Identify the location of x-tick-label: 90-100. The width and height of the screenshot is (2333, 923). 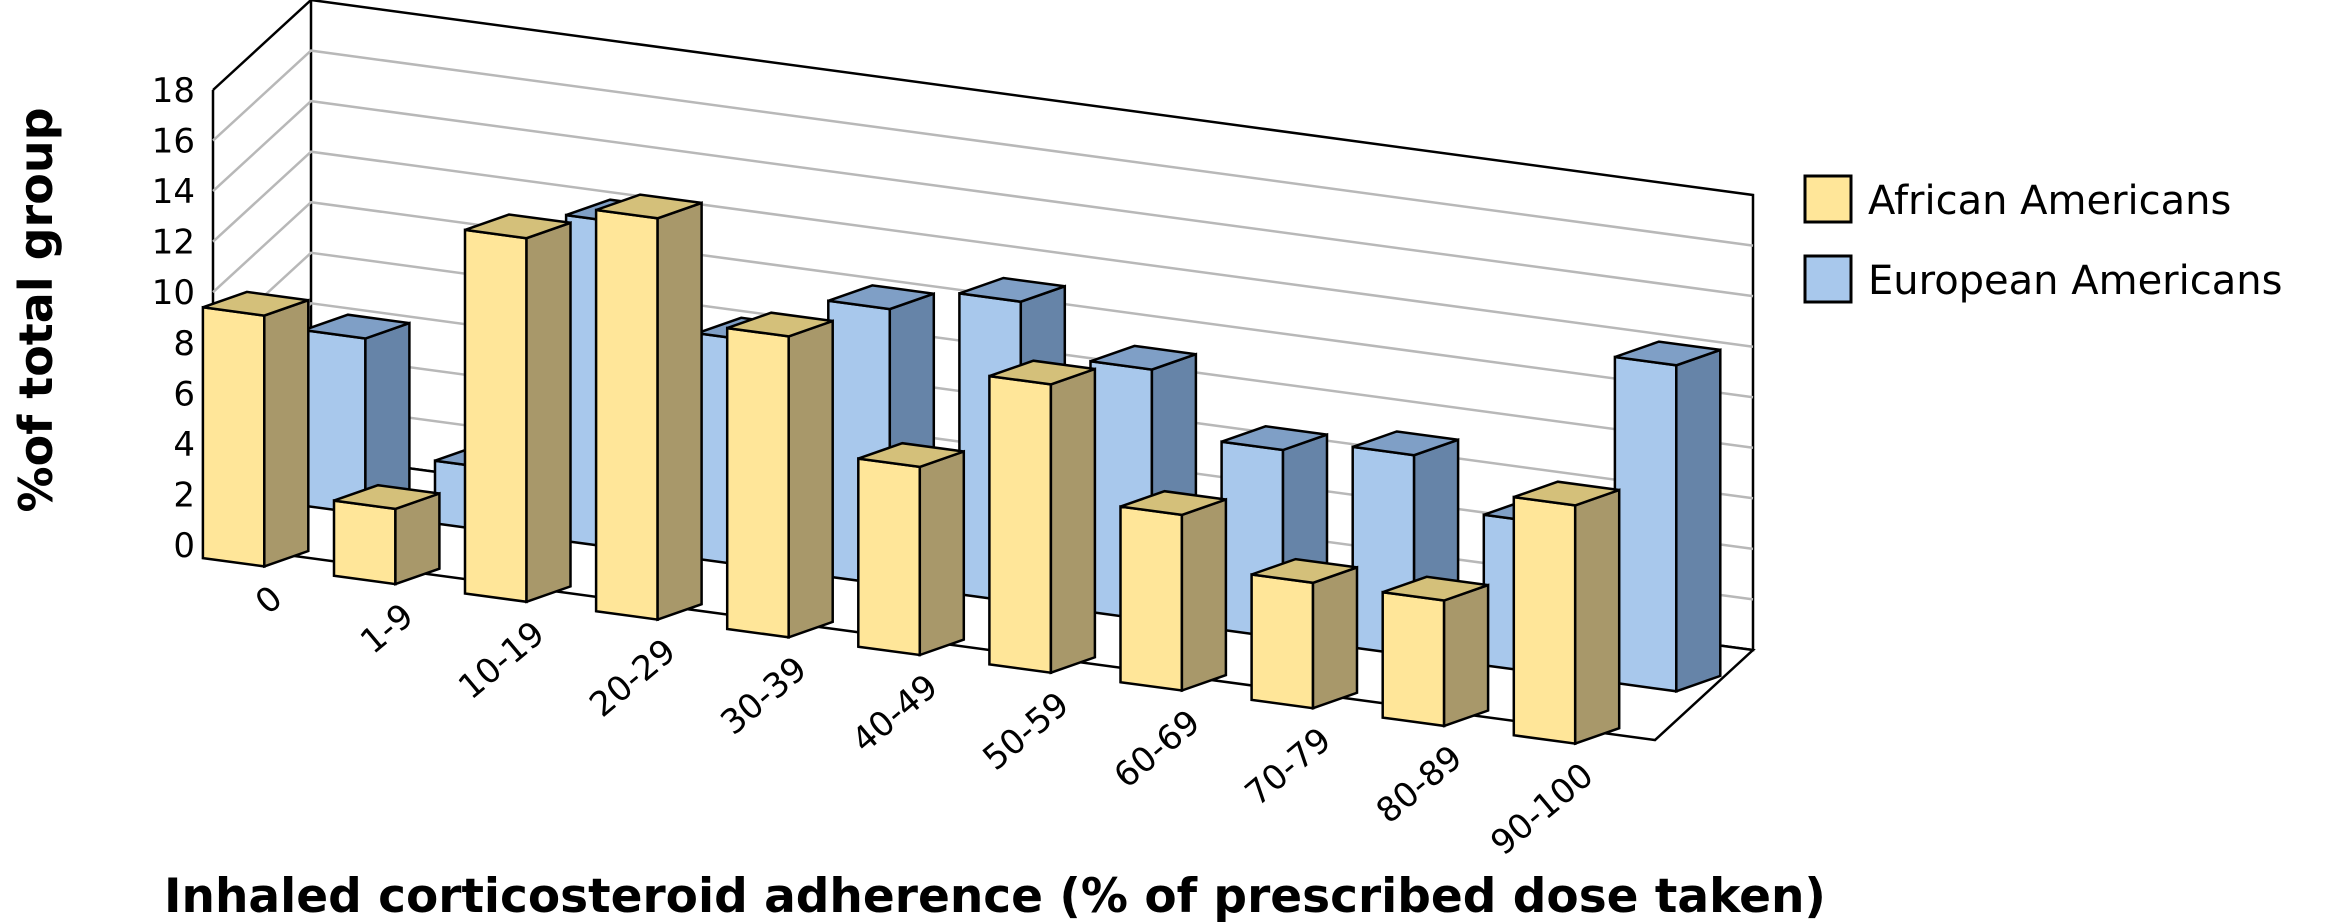
(1542, 809).